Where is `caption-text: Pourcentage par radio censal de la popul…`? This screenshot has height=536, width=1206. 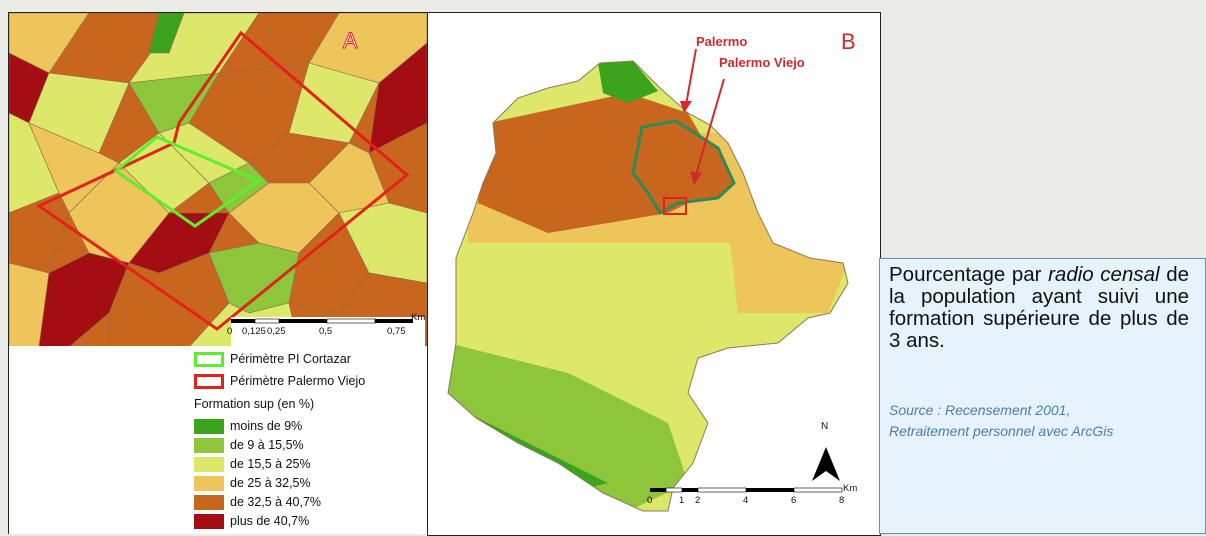 caption-text: Pourcentage par radio censal de la popul… is located at coordinates (1039, 308).